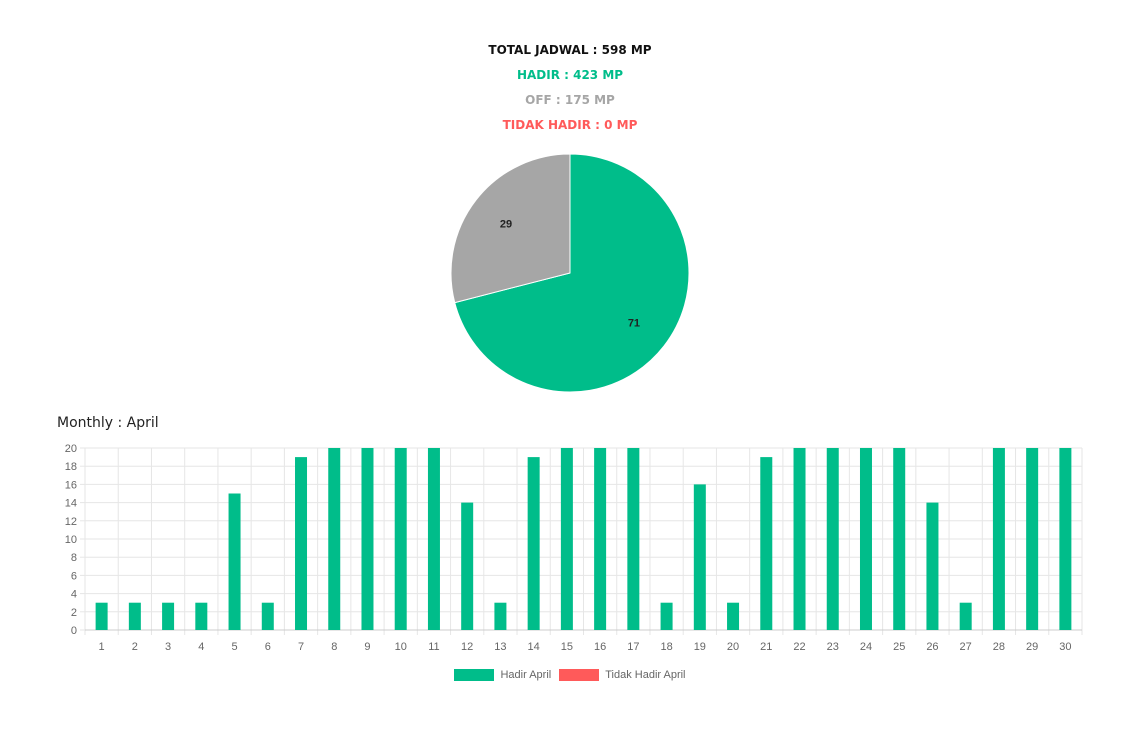 This screenshot has height=737, width=1140. I want to click on x-tick-label: 4, so click(201, 647).